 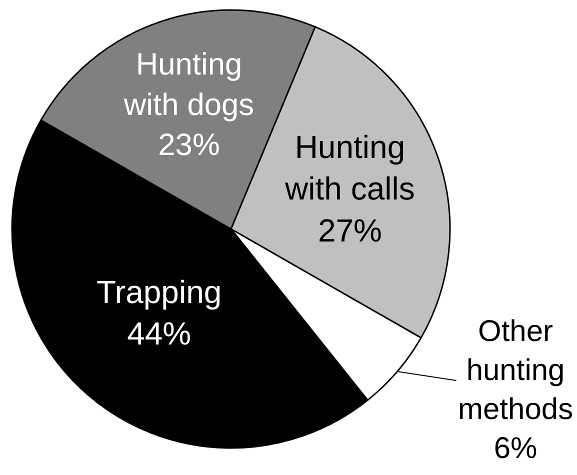 I want to click on data-label: 23%, so click(x=189, y=144).